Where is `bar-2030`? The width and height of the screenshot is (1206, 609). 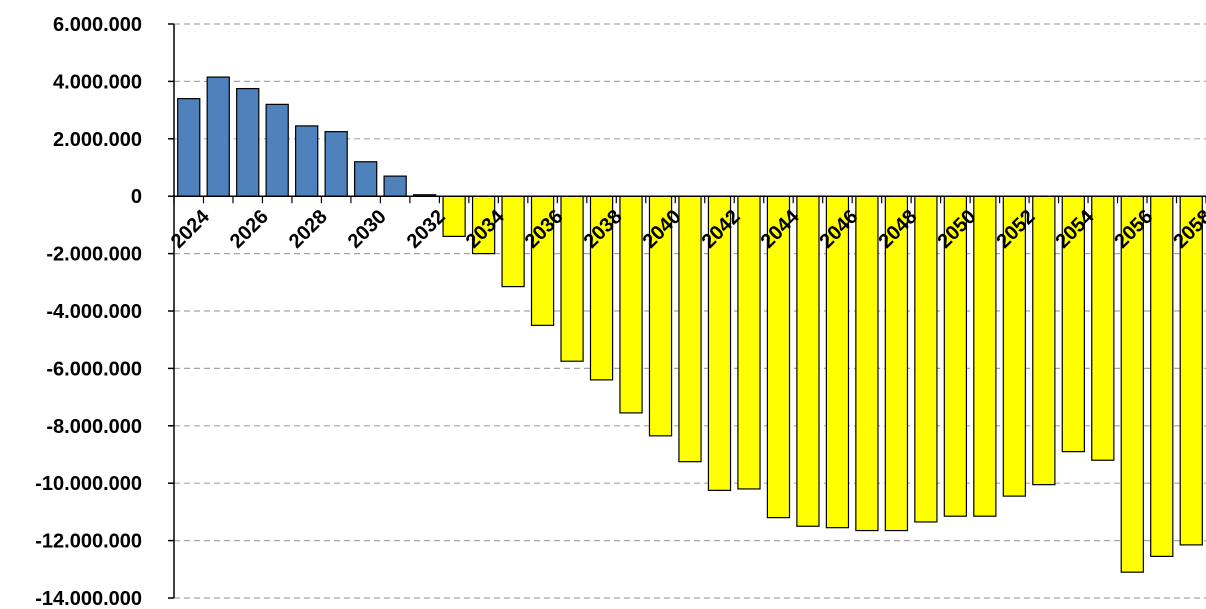
bar-2030 is located at coordinates (366, 179).